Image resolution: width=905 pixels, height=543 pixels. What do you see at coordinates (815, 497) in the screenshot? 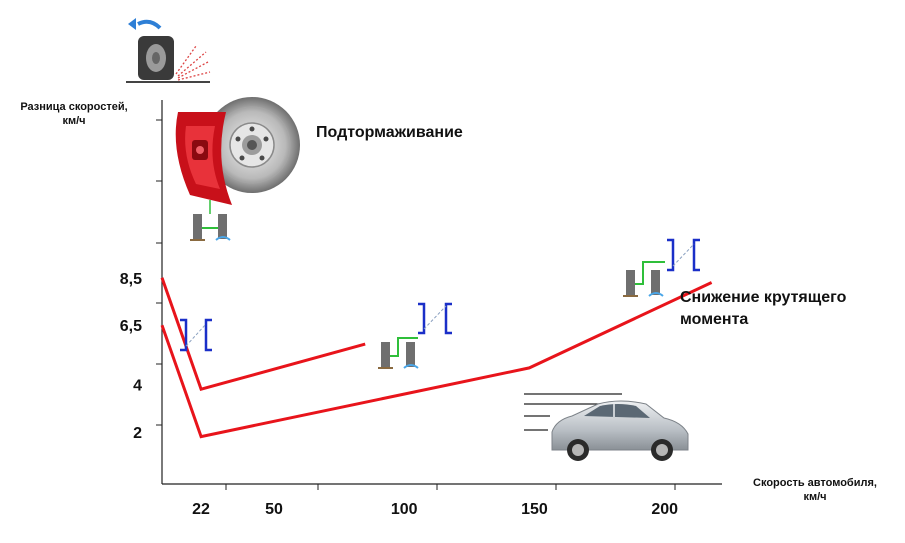
I see `x-axis-label-line2: км/ч` at bounding box center [815, 497].